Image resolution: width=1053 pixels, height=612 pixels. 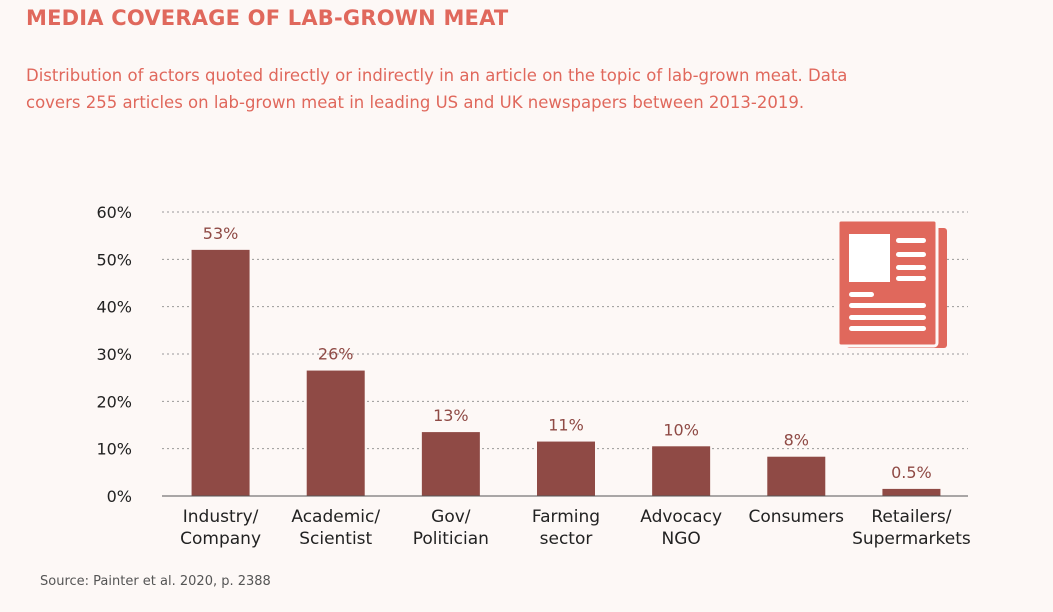 I want to click on data-label: 8%, so click(x=796, y=440).